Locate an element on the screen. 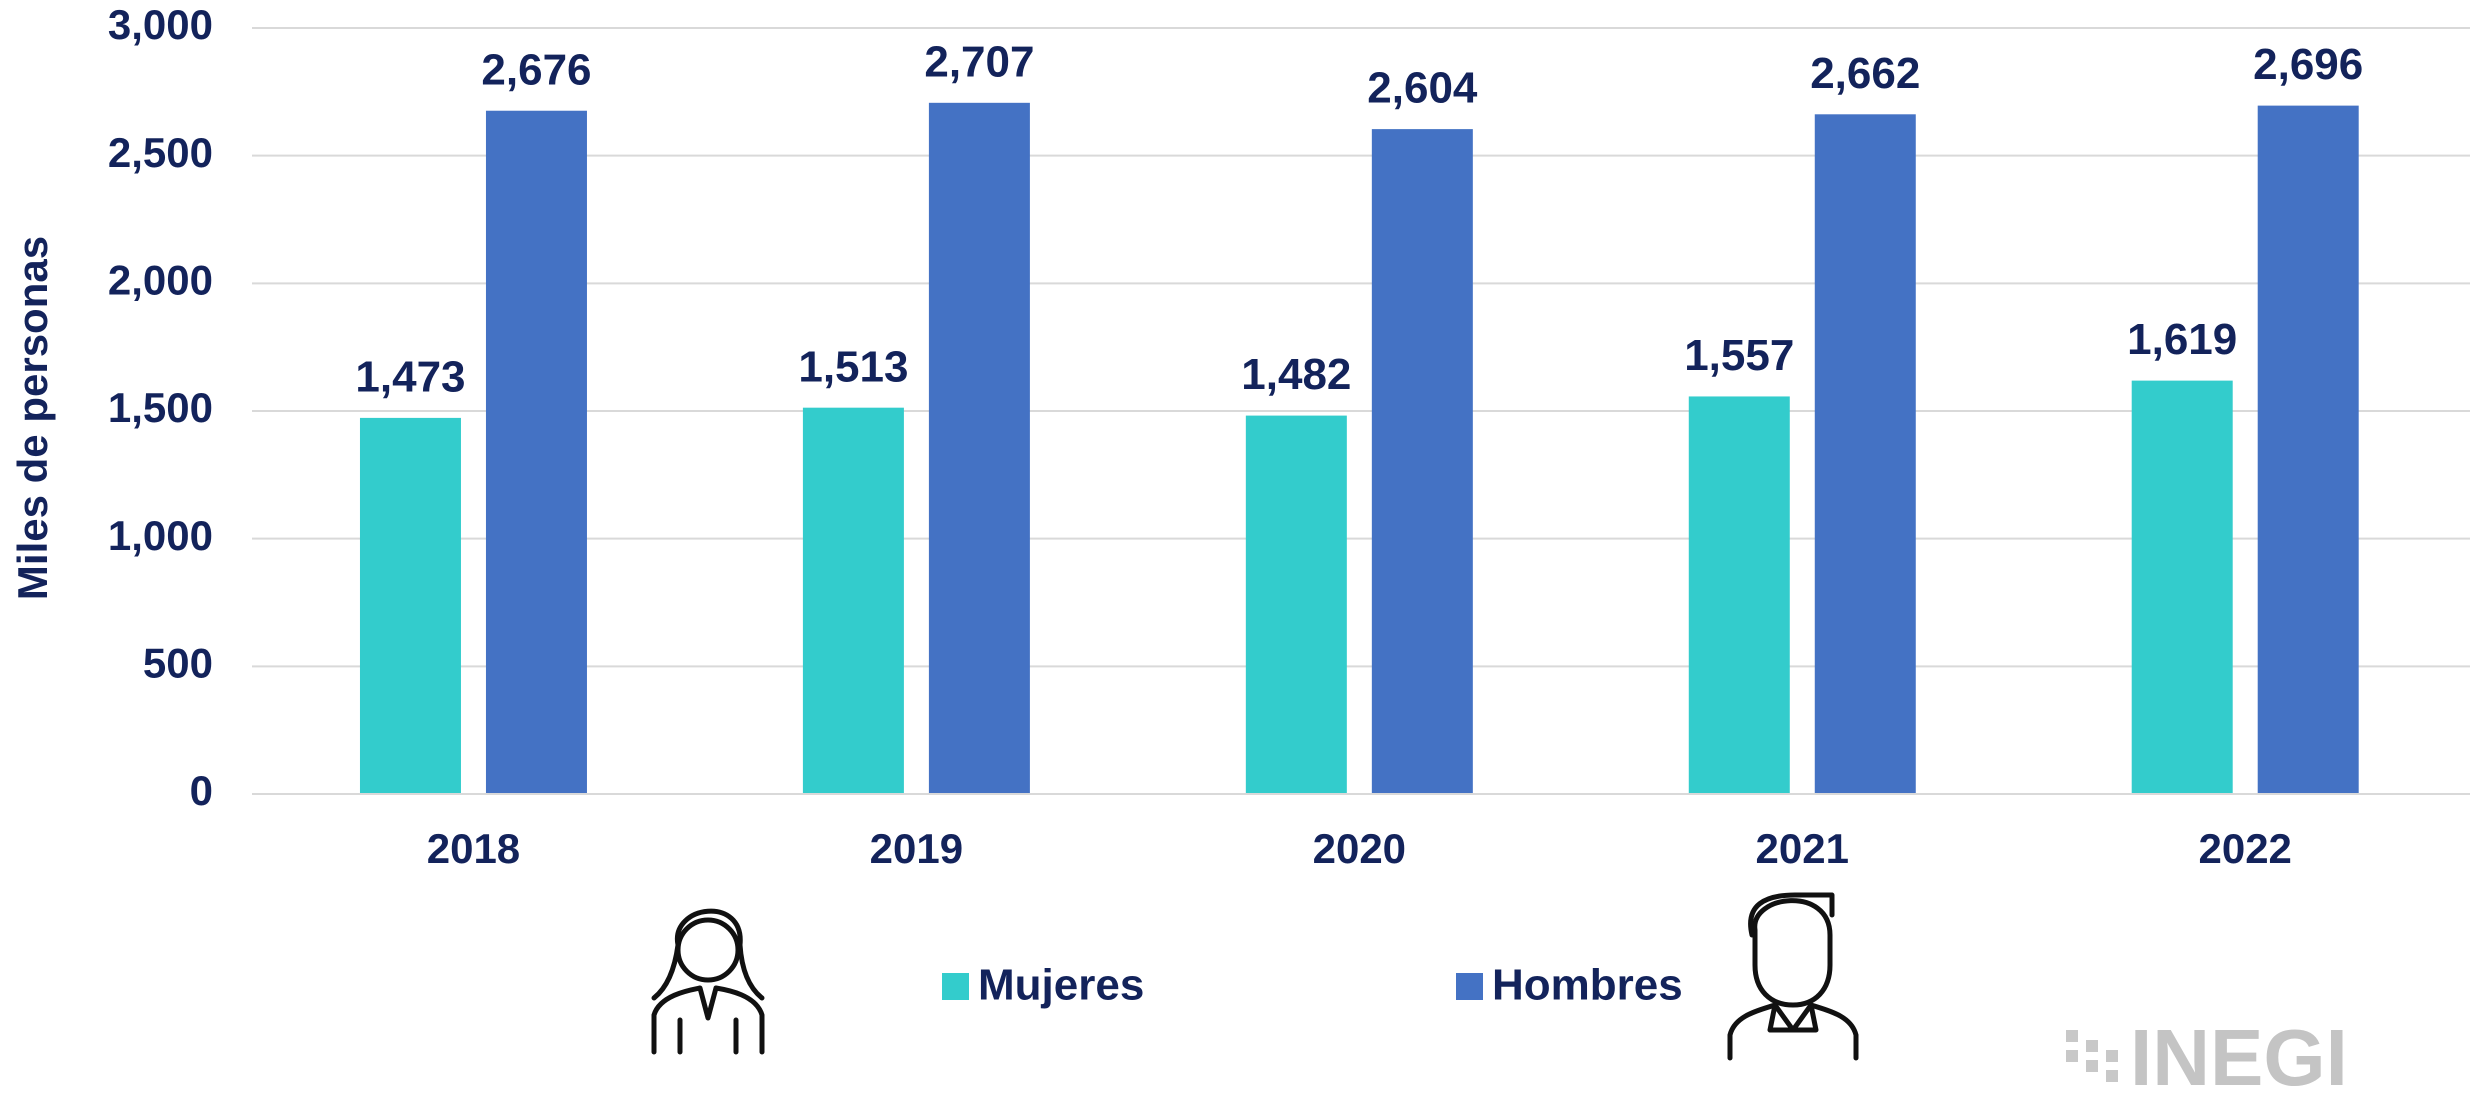 The height and width of the screenshot is (1100, 2470). x-tick-label: 2019 is located at coordinates (916, 848).